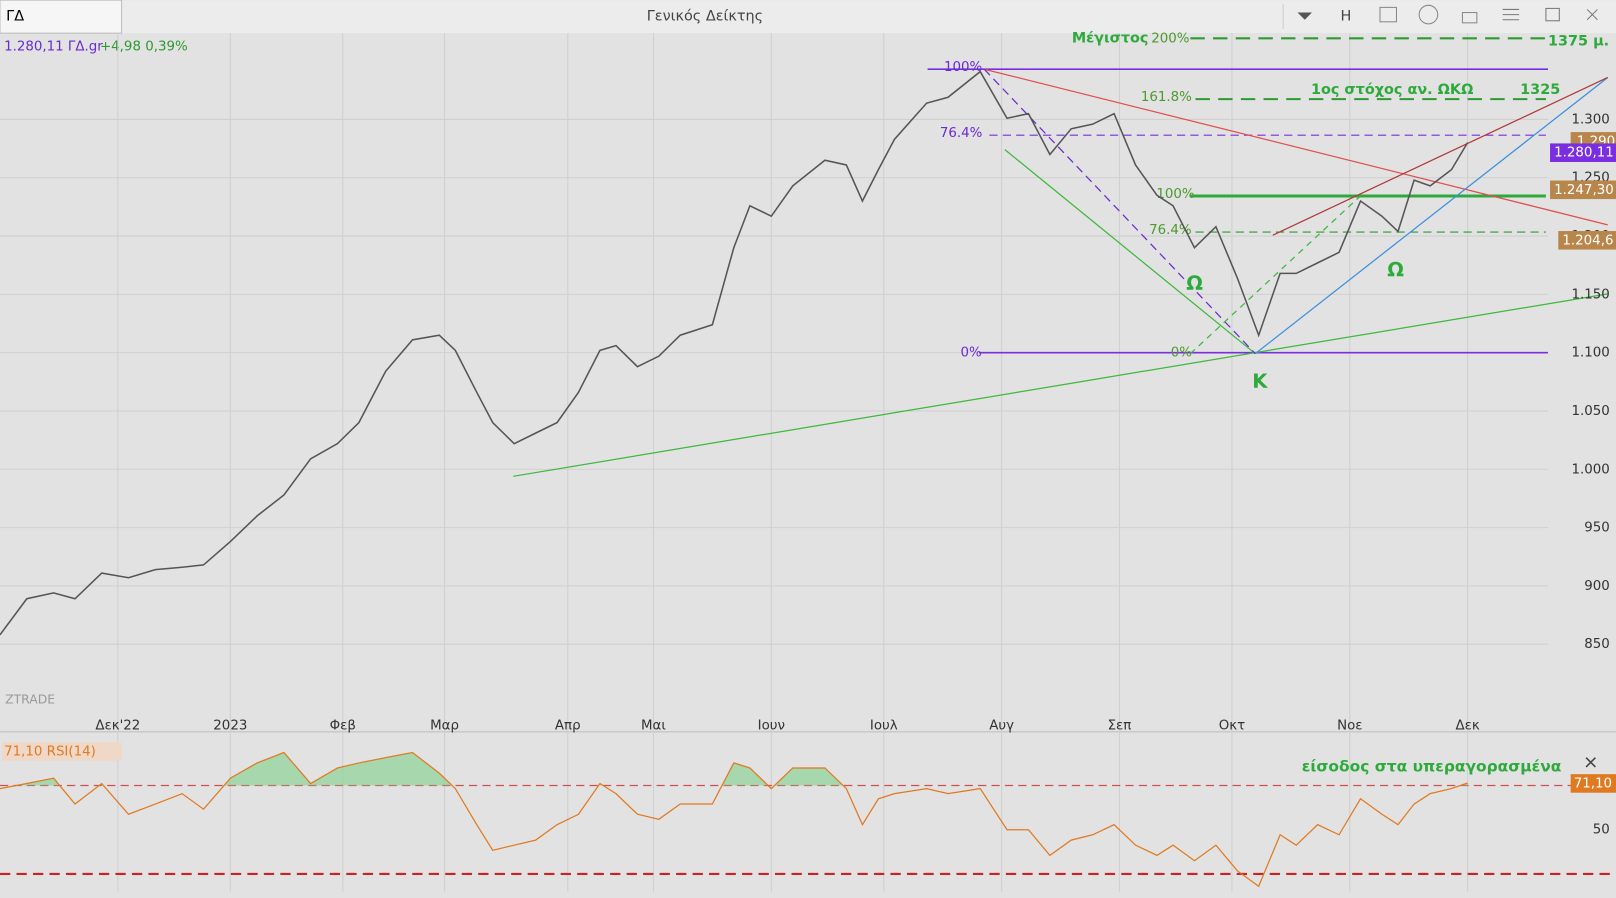 The image size is (1616, 898). I want to click on x-tick-label: 2023, so click(230, 726).